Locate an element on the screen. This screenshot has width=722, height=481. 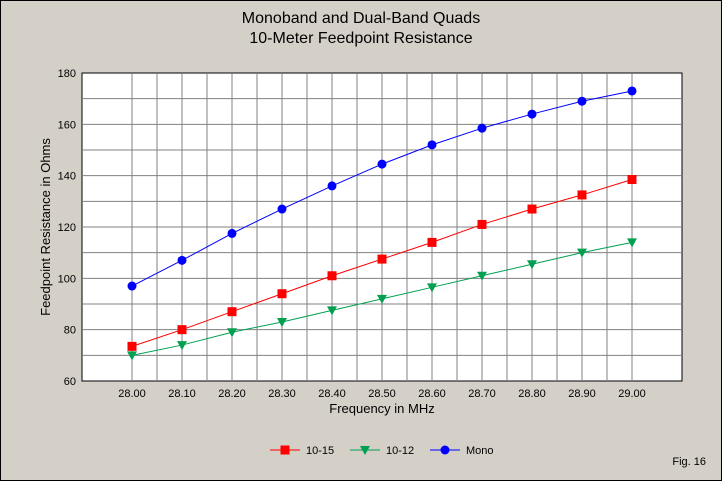
x-tick-label: 29.00 is located at coordinates (632, 394).